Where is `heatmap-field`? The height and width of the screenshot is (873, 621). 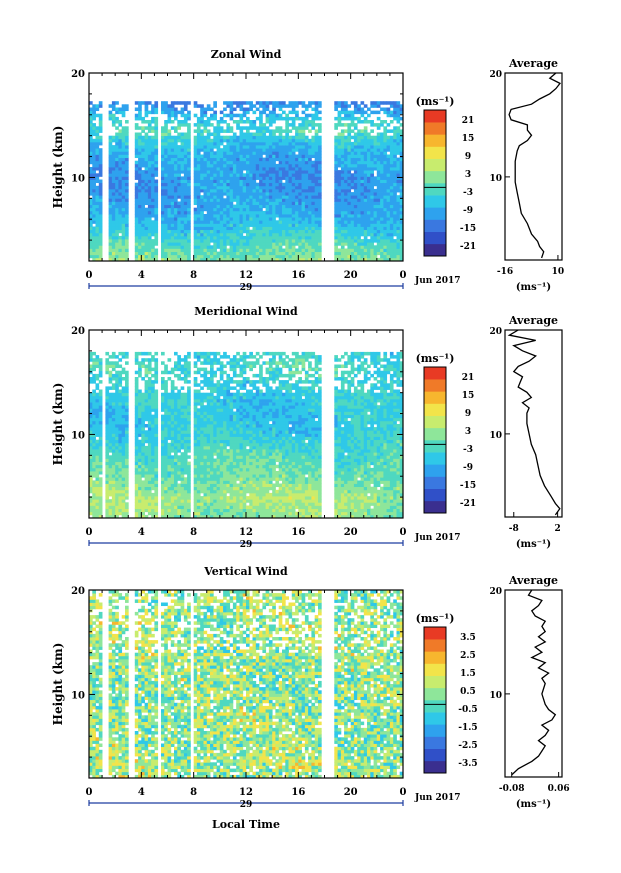
heatmap-field is located at coordinates (246, 435).